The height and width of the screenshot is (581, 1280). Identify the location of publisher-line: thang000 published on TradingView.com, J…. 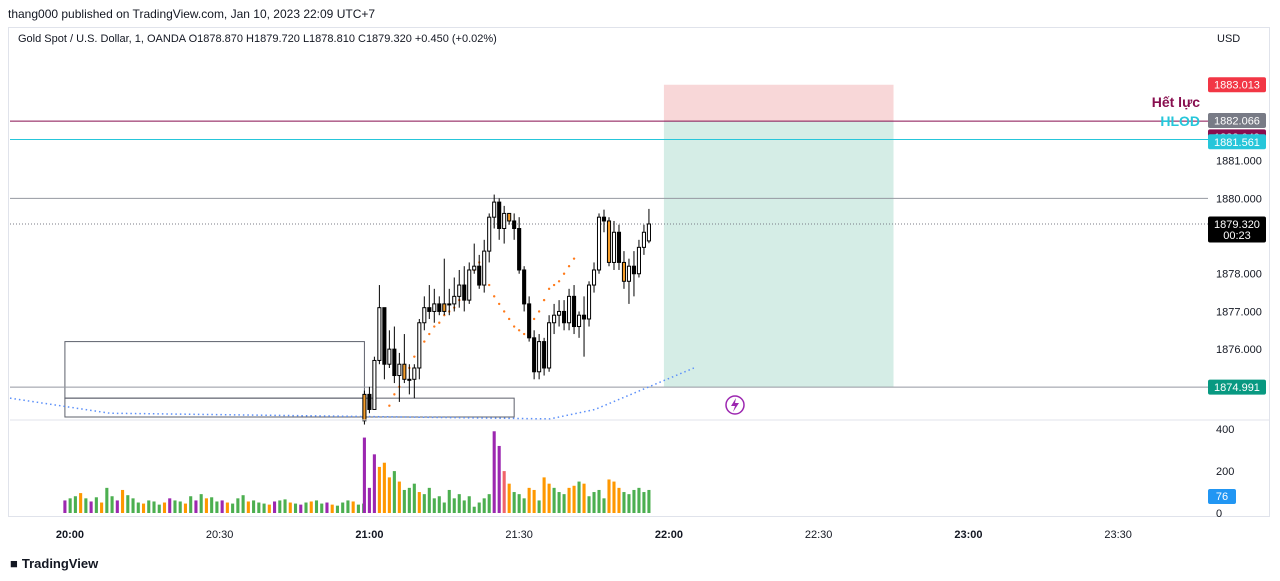
(192, 14).